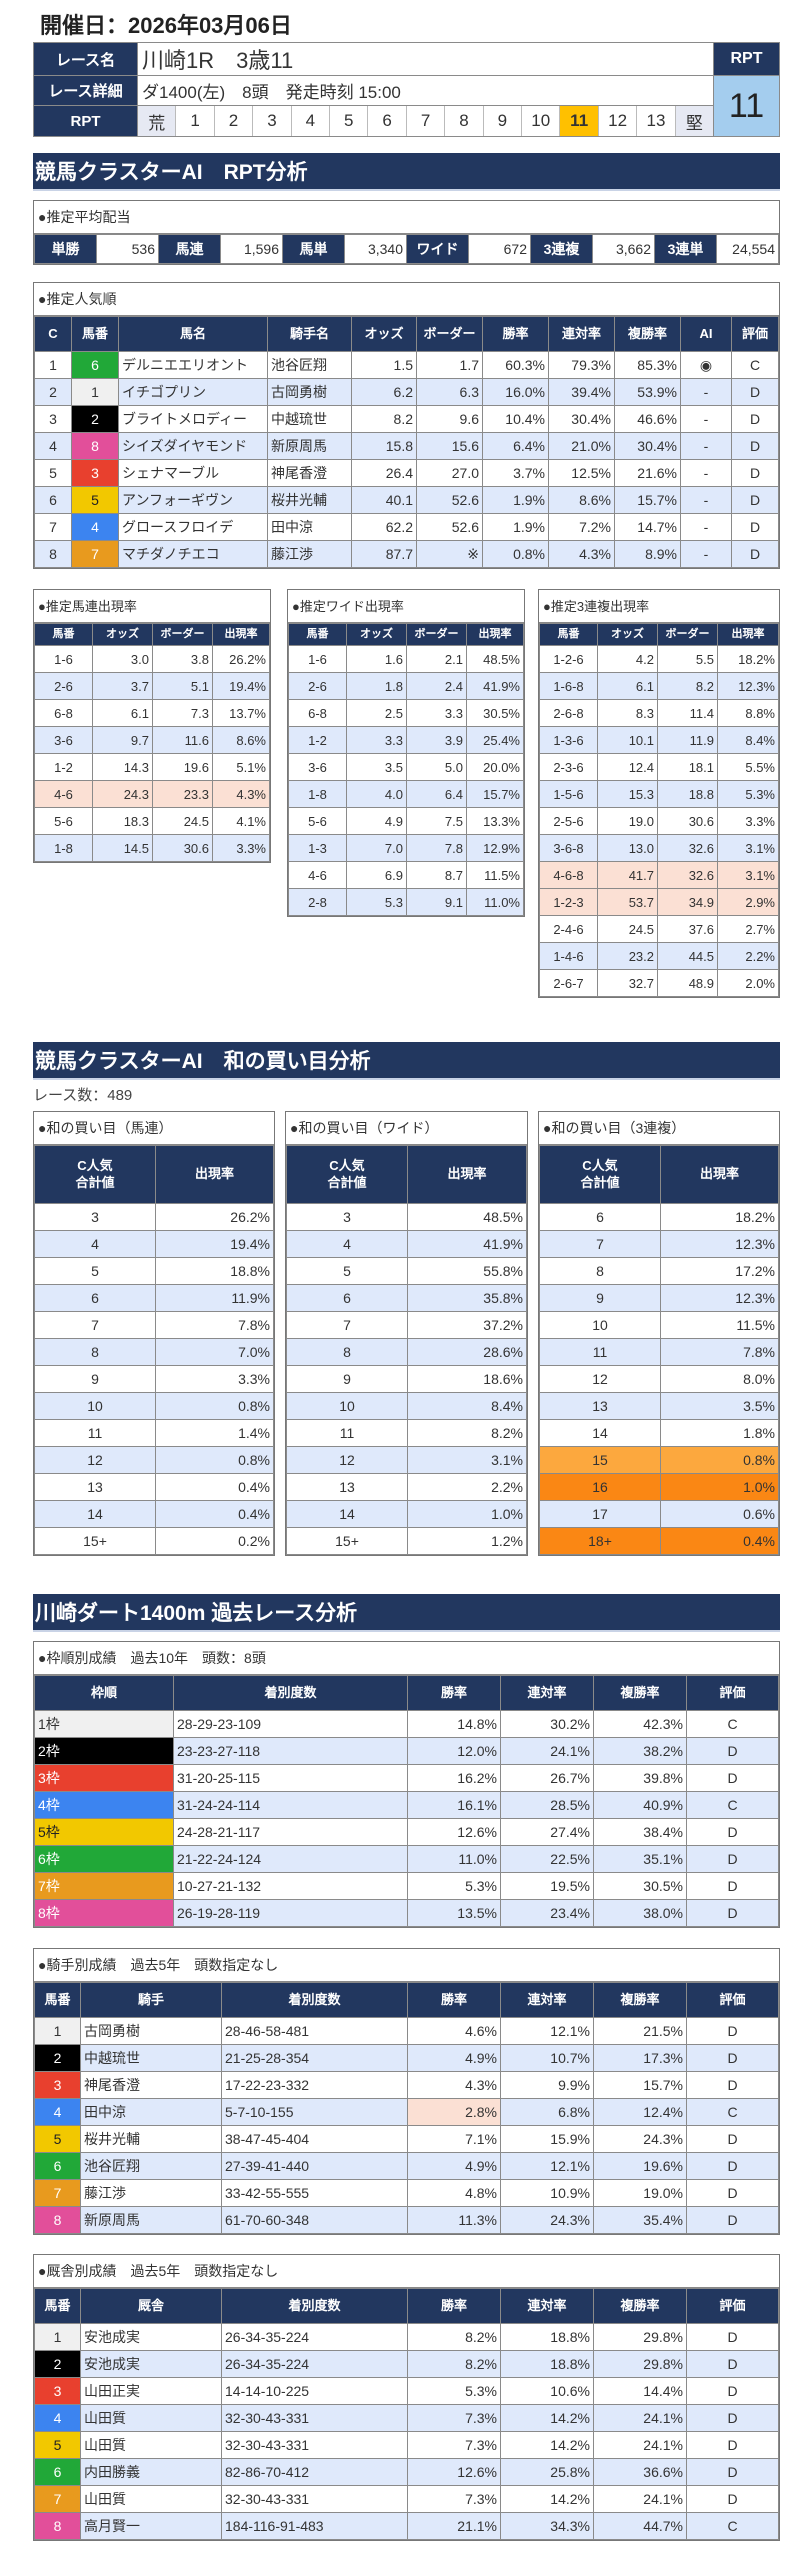  What do you see at coordinates (154, 1217) in the screenshot?
I see `table-row: 3 26.2%` at bounding box center [154, 1217].